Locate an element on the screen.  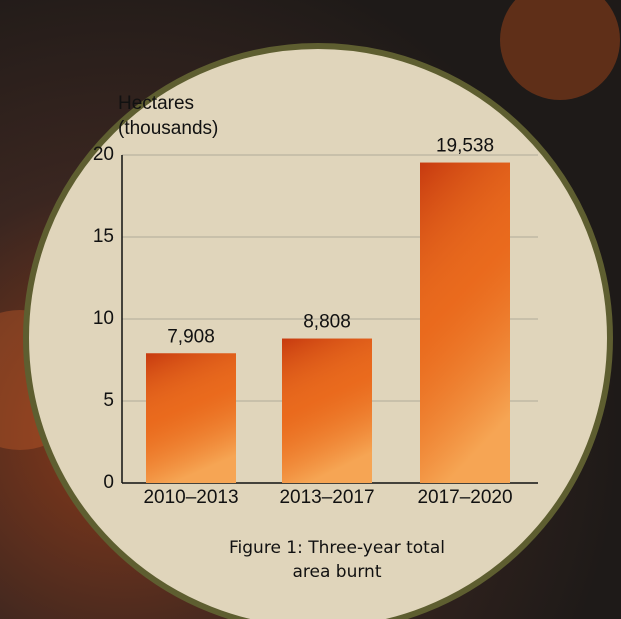
caption: area burnt is located at coordinates (336, 572).